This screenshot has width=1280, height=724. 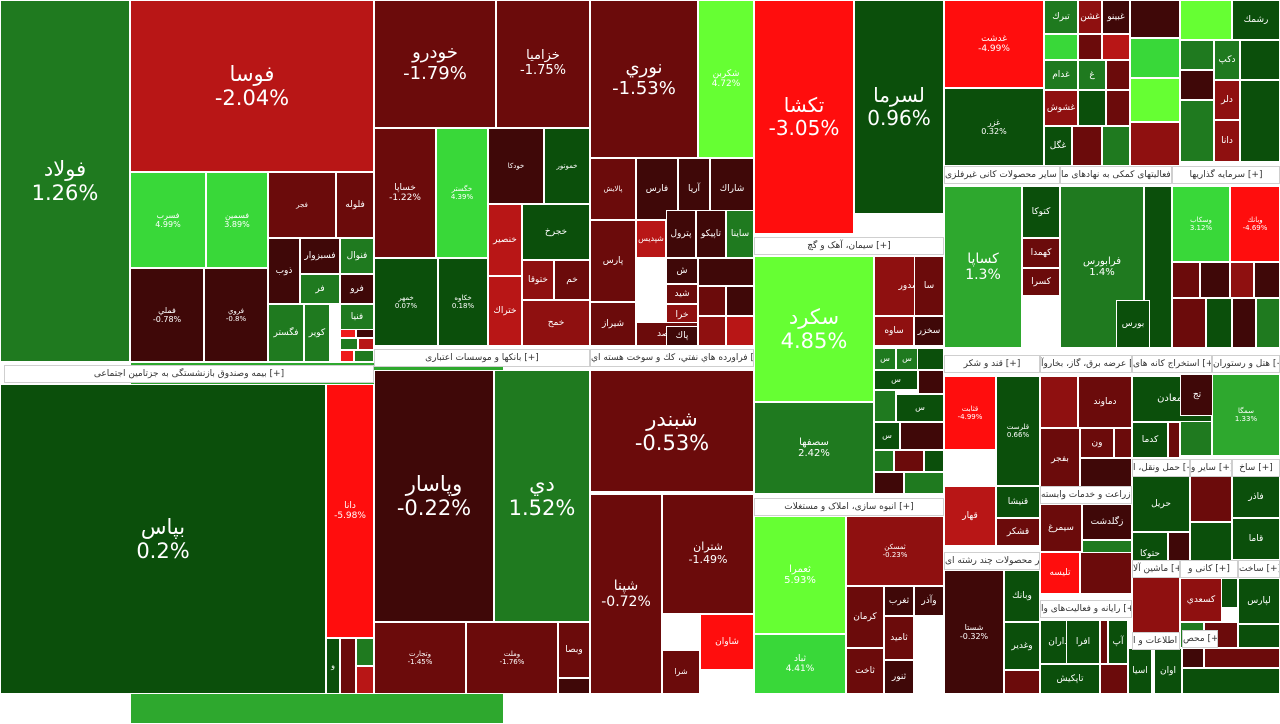 I want to click on stock-tile: سيمرغ, so click(x=1061, y=528).